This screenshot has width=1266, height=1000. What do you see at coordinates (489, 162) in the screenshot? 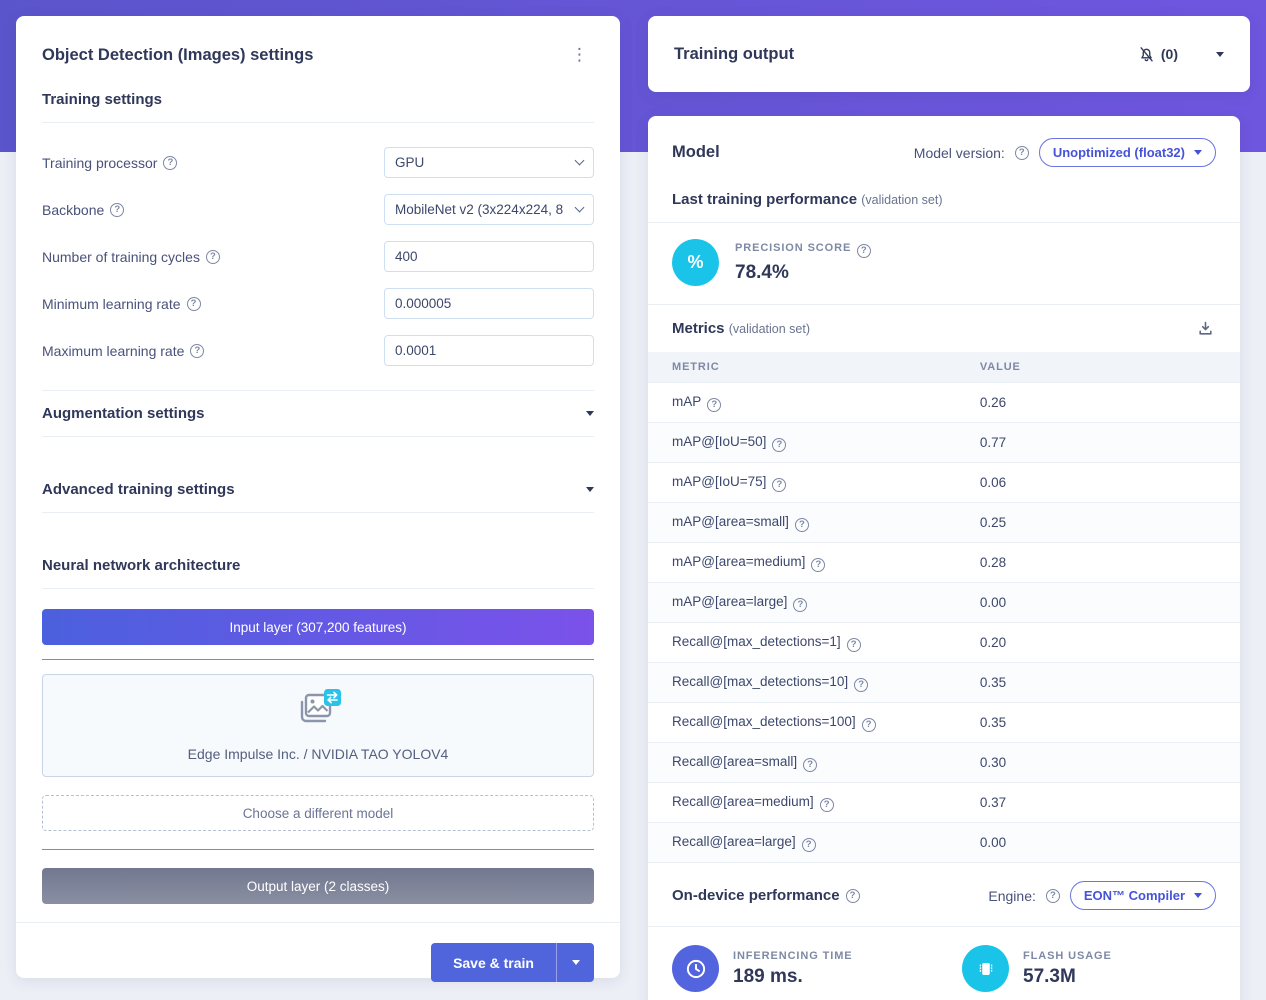
I see `training-processor-select: GPU` at bounding box center [489, 162].